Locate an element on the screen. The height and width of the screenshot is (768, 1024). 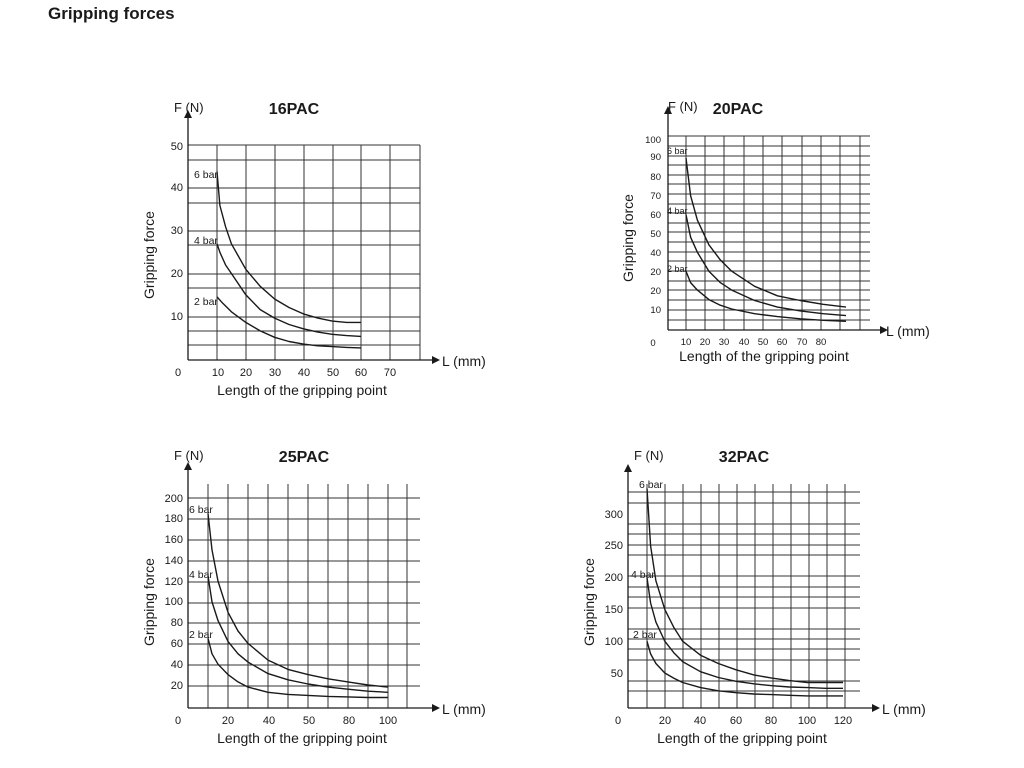
y-tick-label: 300 is located at coordinates (614, 515).